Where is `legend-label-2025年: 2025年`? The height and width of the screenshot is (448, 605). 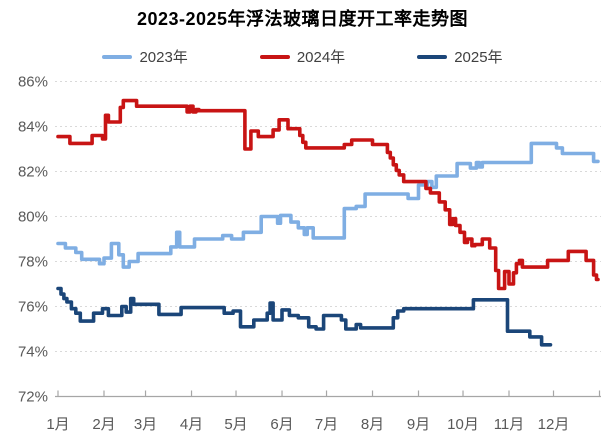
legend-label-2025年: 2025年 is located at coordinates (478, 57).